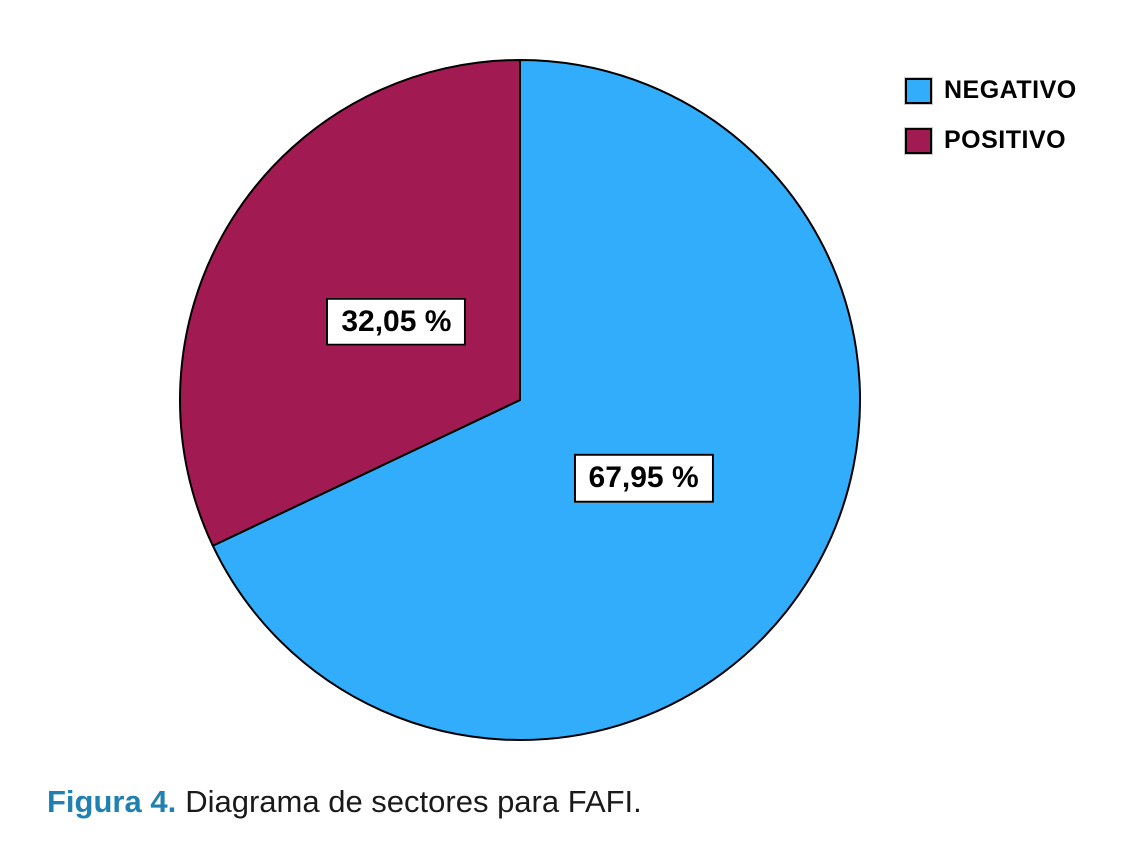  What do you see at coordinates (918, 90) in the screenshot?
I see `legend-swatch-negativo` at bounding box center [918, 90].